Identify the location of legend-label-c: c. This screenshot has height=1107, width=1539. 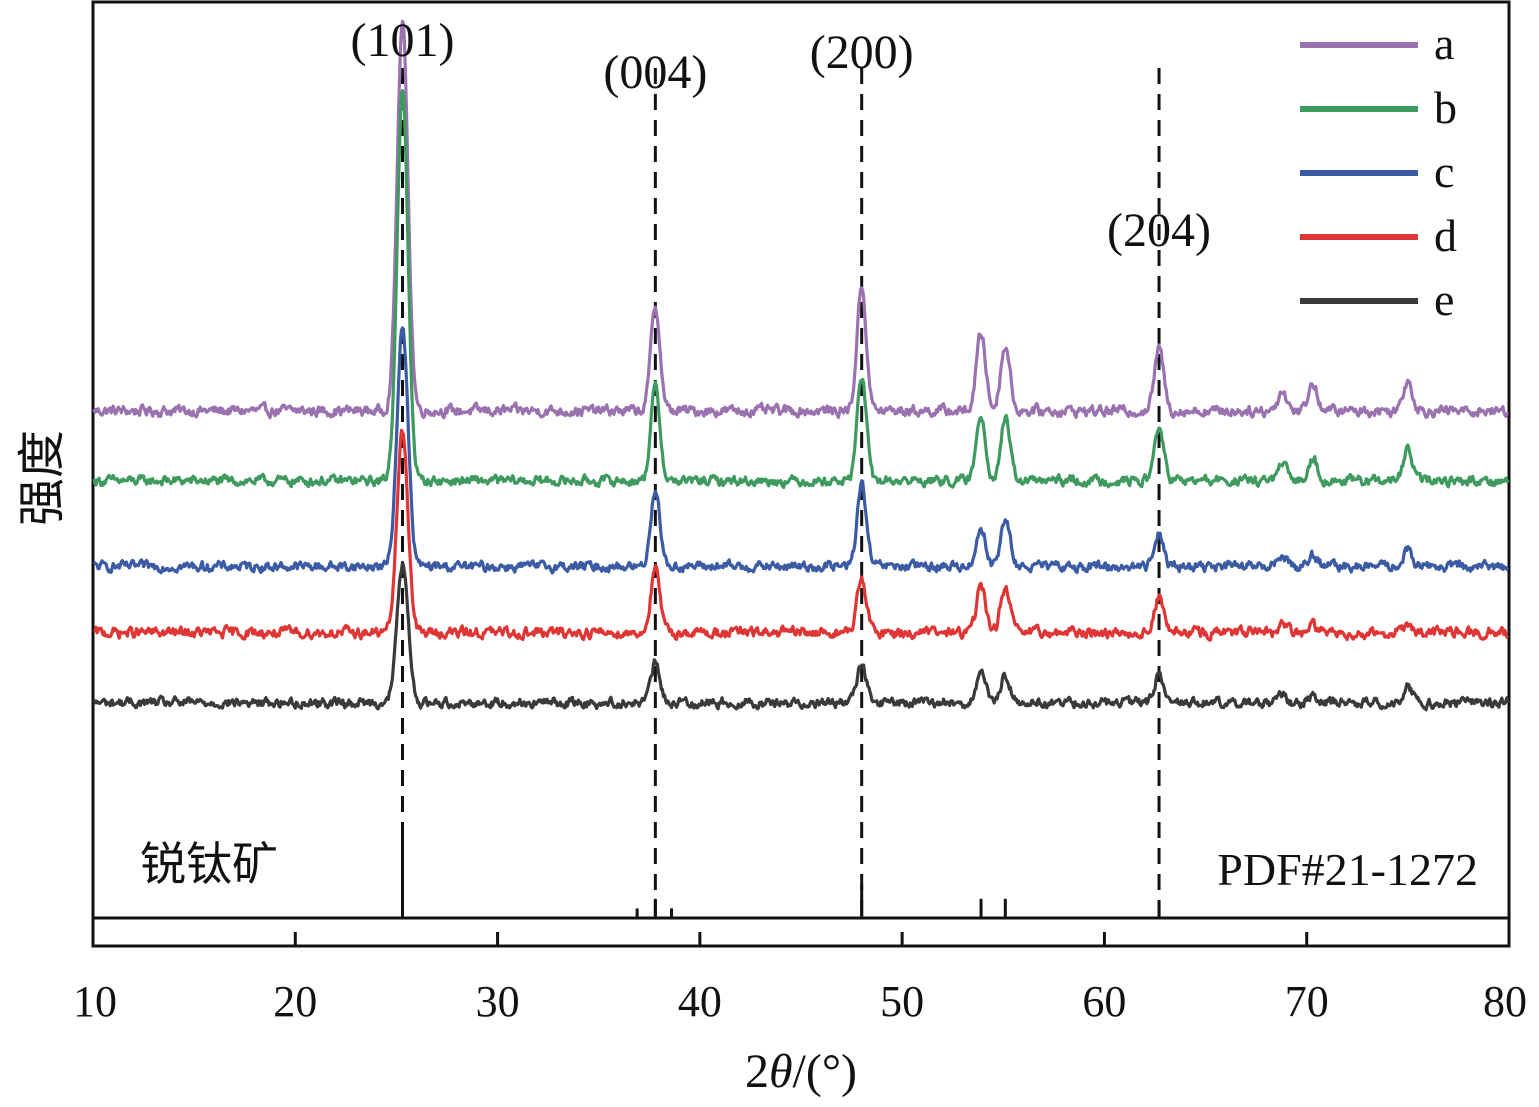
(1444, 171).